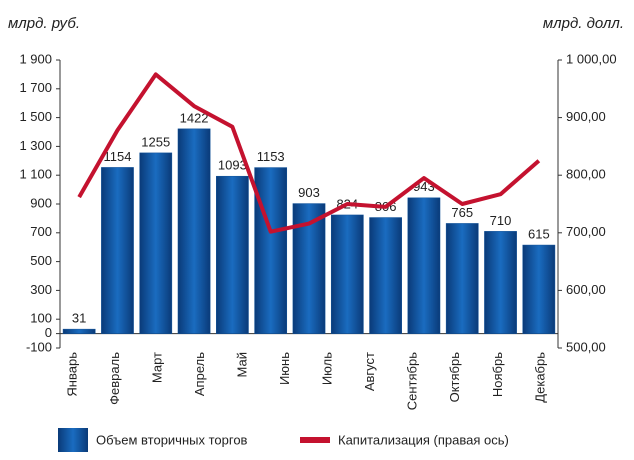 The height and width of the screenshot is (460, 634). Describe the element at coordinates (423, 439) in the screenshot. I see `legend-label: Капитализация (правая ось)` at that location.